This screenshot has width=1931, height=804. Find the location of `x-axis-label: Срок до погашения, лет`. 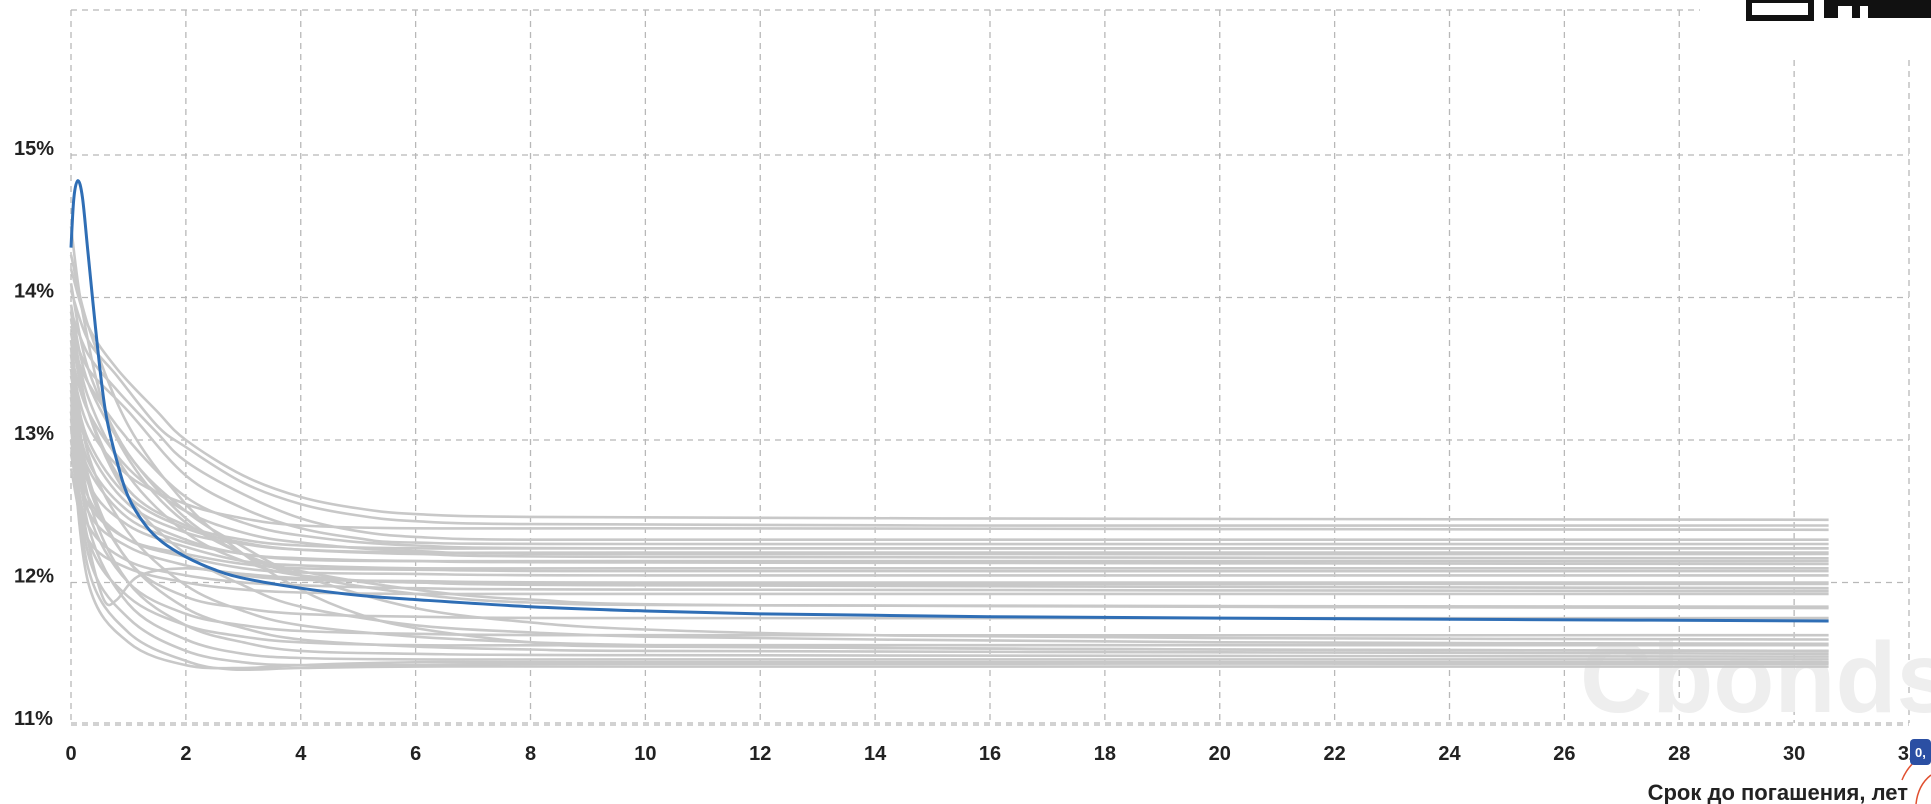

x-axis-label: Срок до погашения, лет is located at coordinates (1778, 792).